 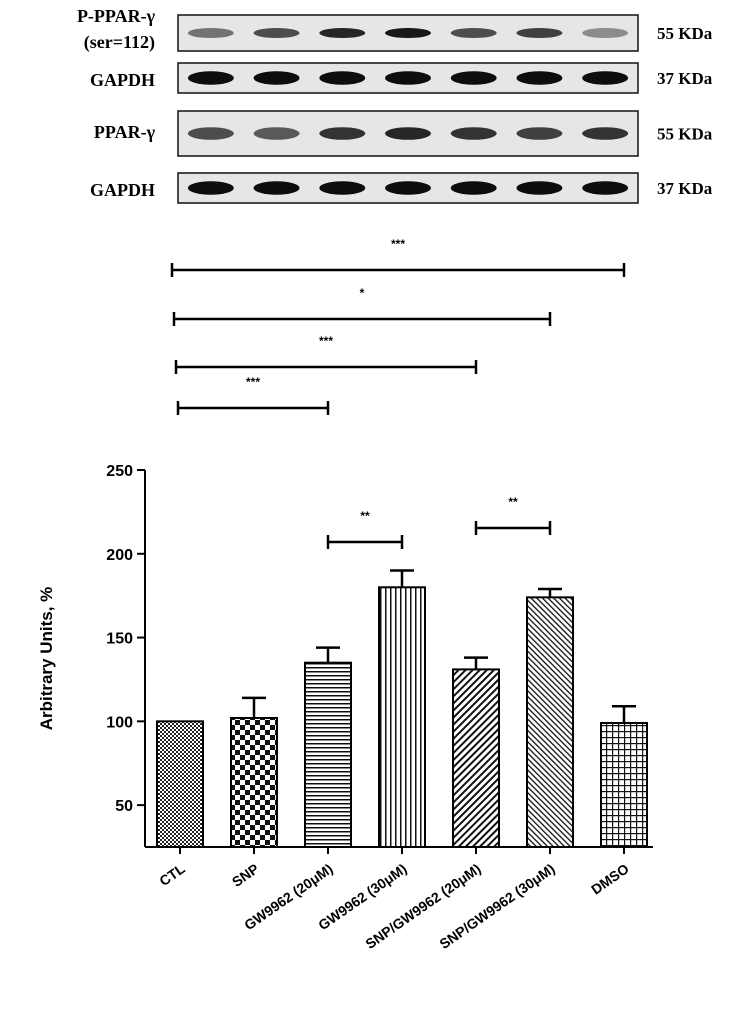 I want to click on blot-label: PPAR-γ, so click(x=125, y=132).